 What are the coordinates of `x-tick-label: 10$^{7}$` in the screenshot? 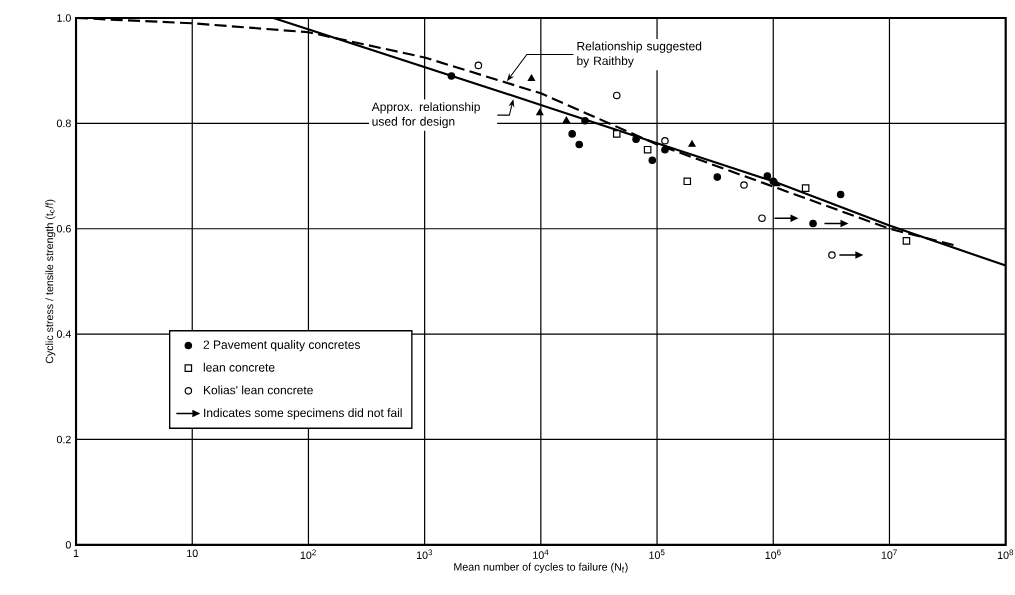 It's located at (889, 554).